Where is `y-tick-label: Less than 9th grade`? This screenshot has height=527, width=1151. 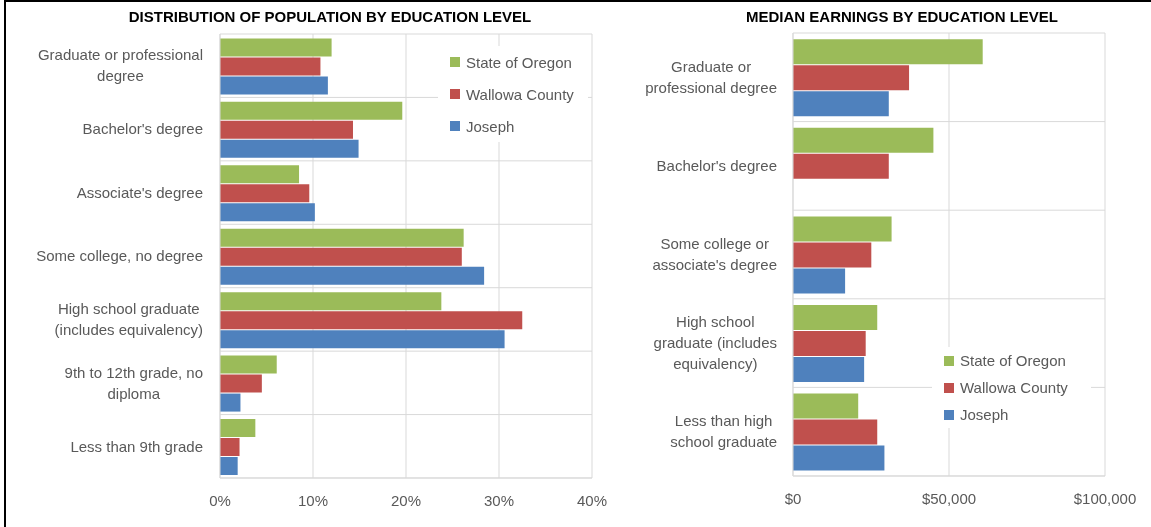 y-tick-label: Less than 9th grade is located at coordinates (137, 446).